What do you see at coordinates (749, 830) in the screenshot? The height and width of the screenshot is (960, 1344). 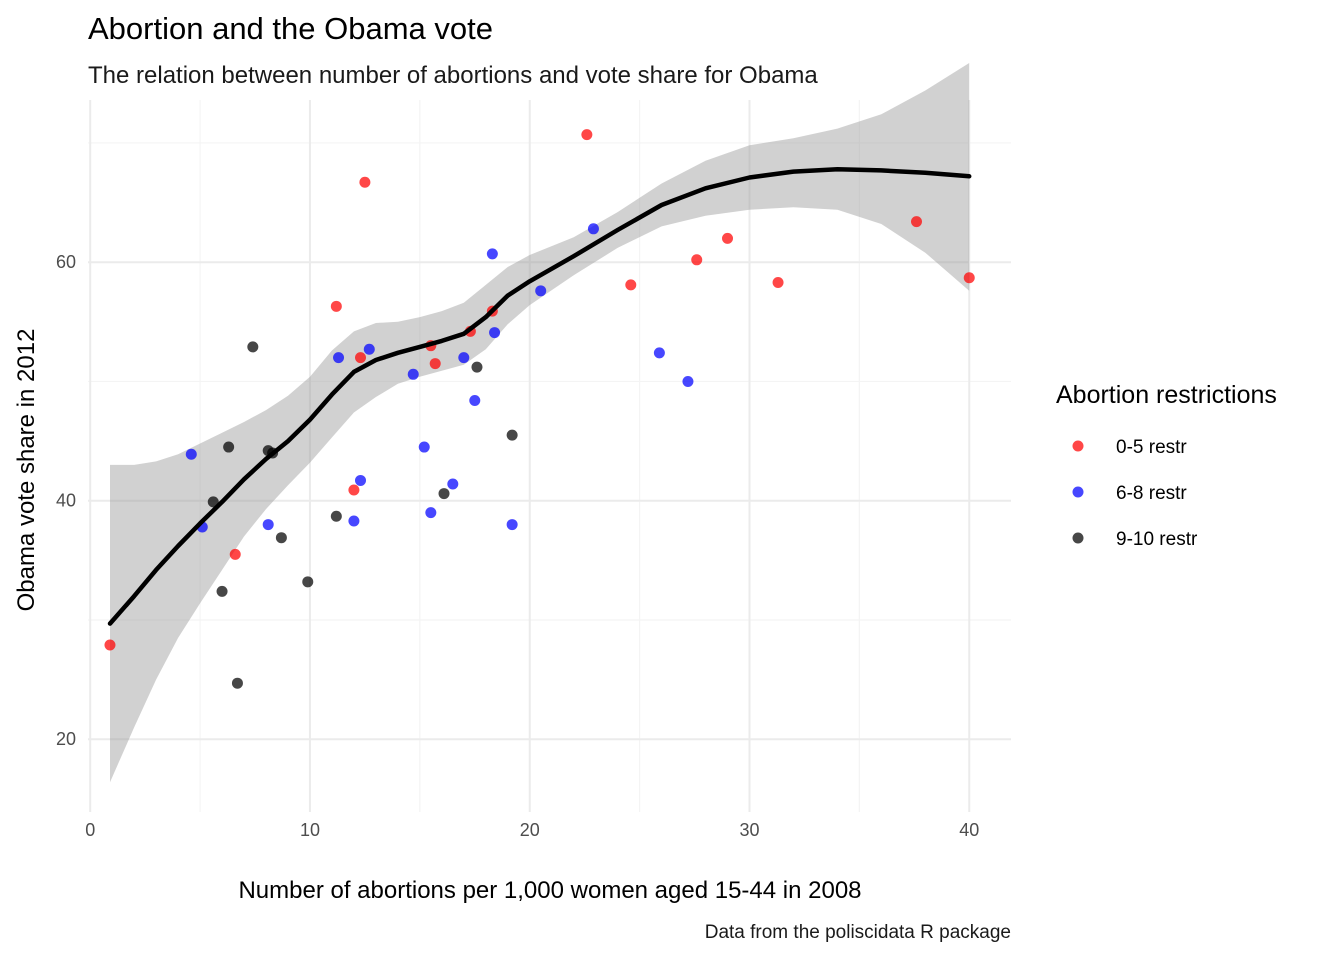 I see `x-tick-label: 30` at bounding box center [749, 830].